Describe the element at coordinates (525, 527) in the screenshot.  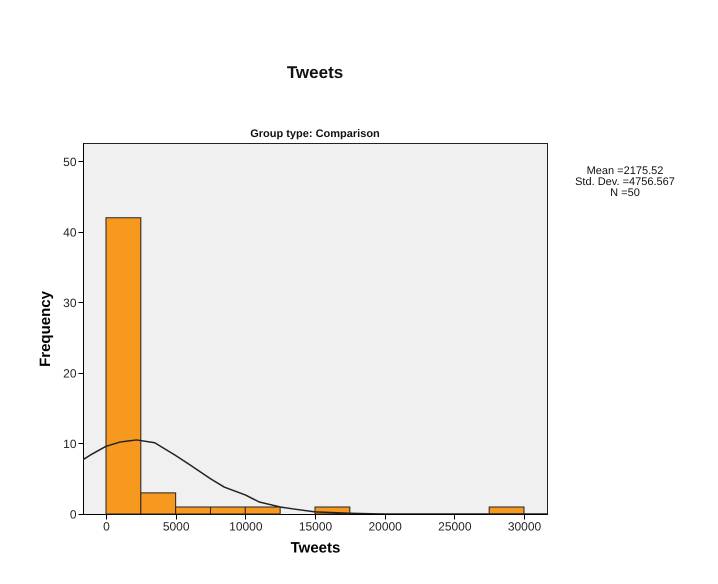
I see `x-tick-label: 30000` at that location.